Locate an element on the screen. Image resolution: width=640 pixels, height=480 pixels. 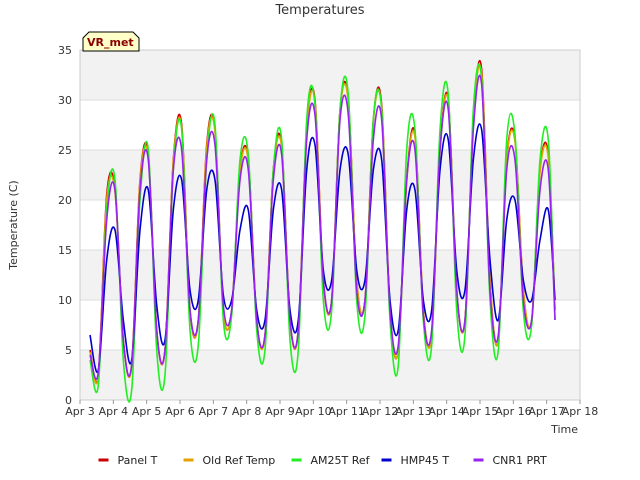
y-tick-label: 5 is located at coordinates (68, 350).